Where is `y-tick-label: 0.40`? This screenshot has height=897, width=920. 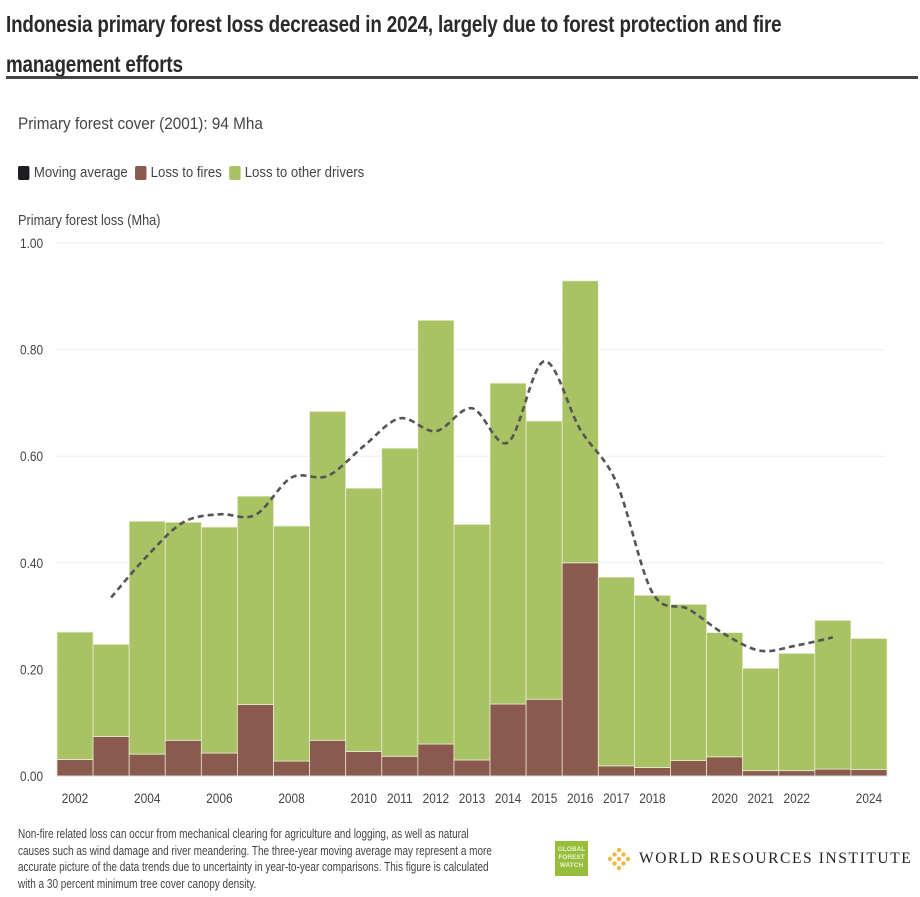 y-tick-label: 0.40 is located at coordinates (31, 563).